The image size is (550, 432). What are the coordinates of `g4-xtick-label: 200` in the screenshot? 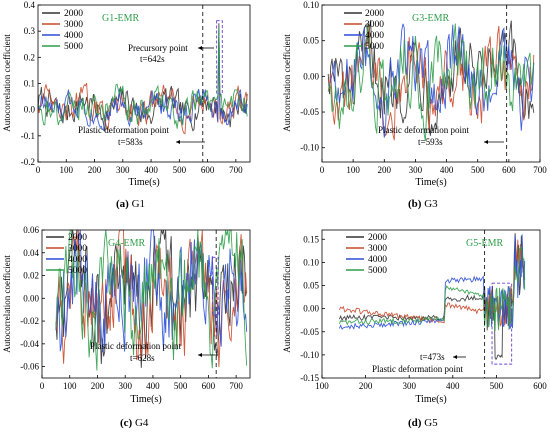 It's located at (98, 386).